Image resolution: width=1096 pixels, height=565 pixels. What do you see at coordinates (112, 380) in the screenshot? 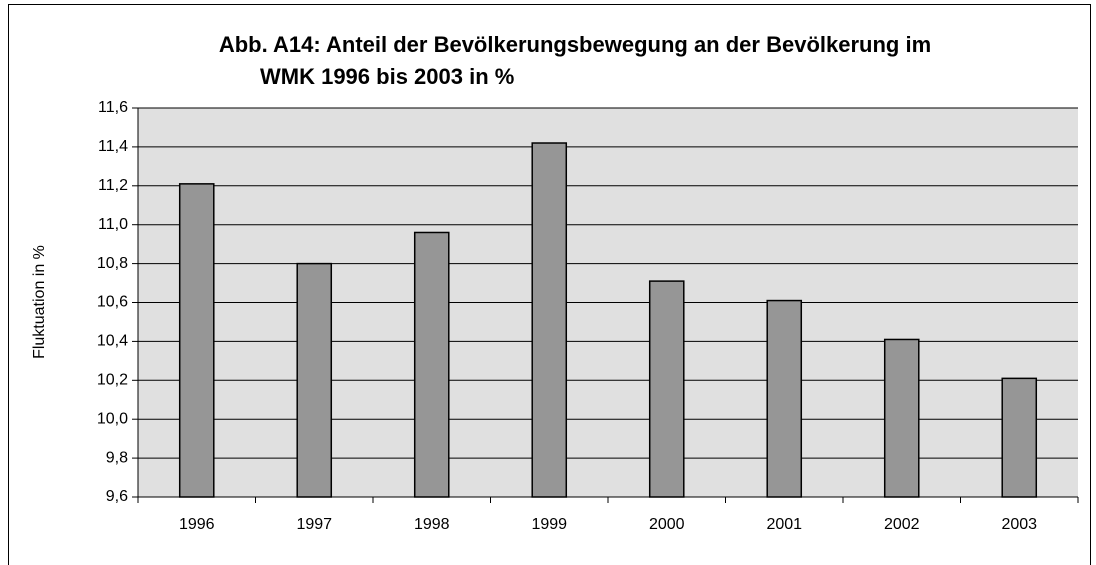
I see `y-tick-label: 10,2` at bounding box center [112, 380].